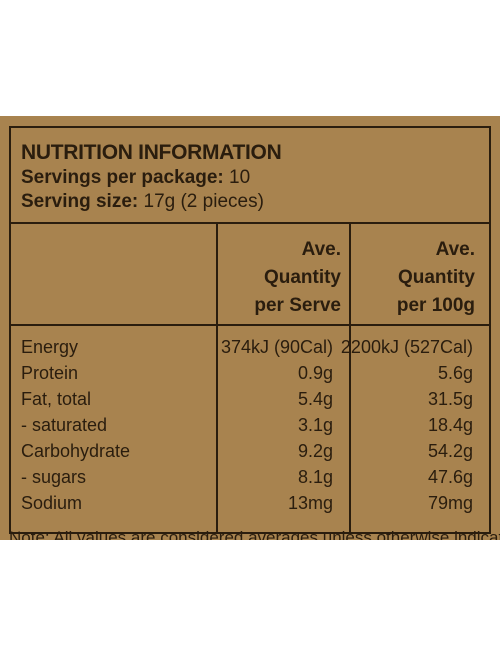 Image resolution: width=500 pixels, height=652 pixels. I want to click on serving-size-label: Serving size:, so click(80, 201).